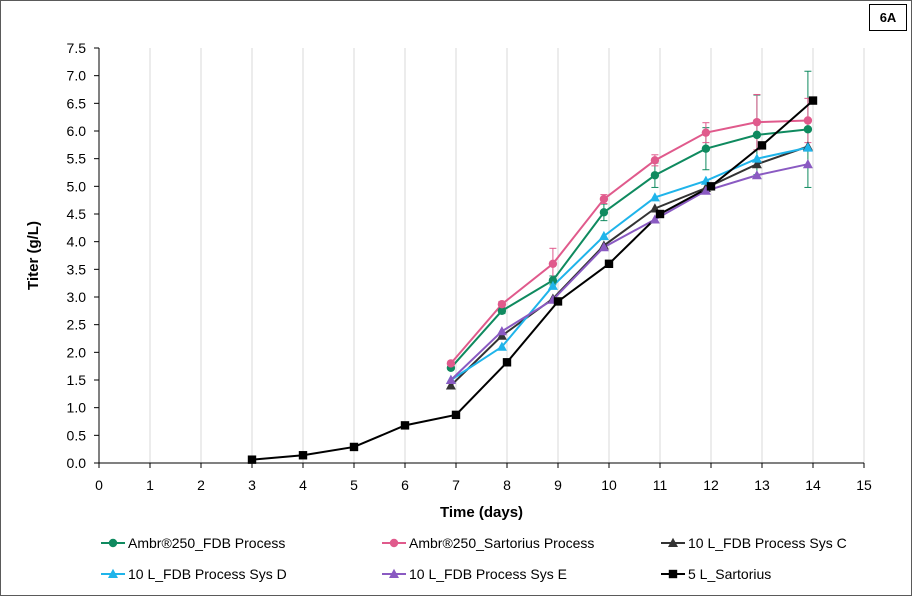 The height and width of the screenshot is (596, 912). Describe the element at coordinates (77, 463) in the screenshot. I see `y-tick-label: 0.0` at that location.